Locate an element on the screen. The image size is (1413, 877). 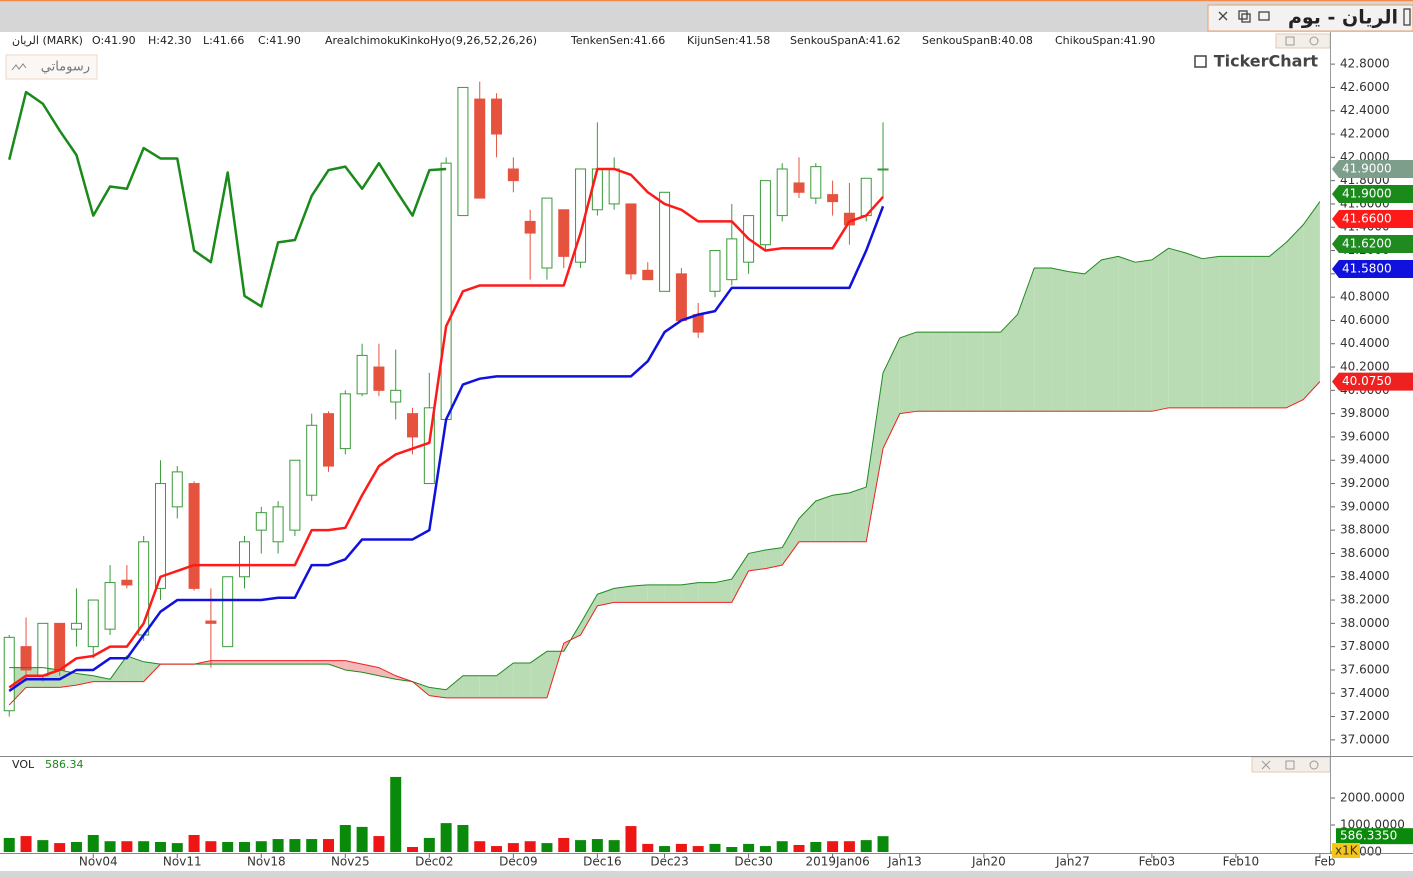
y-tick-label: 39.4000 is located at coordinates (1365, 460).